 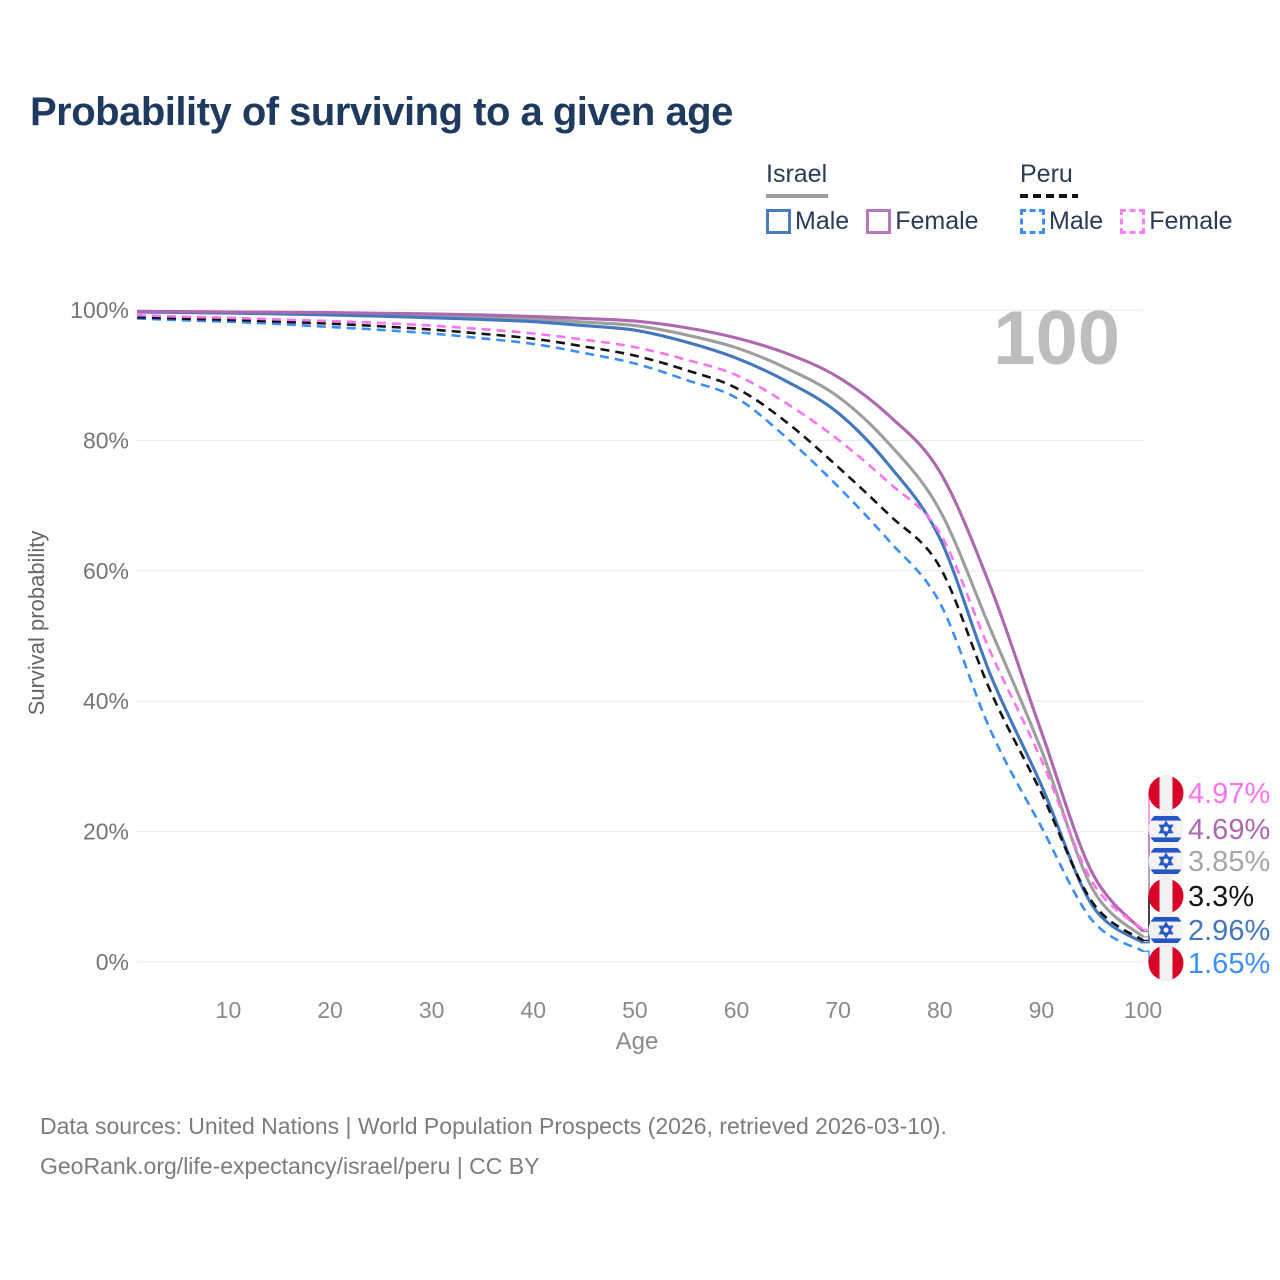 I want to click on page-title: Probability of surviving to a given age, so click(x=381, y=112).